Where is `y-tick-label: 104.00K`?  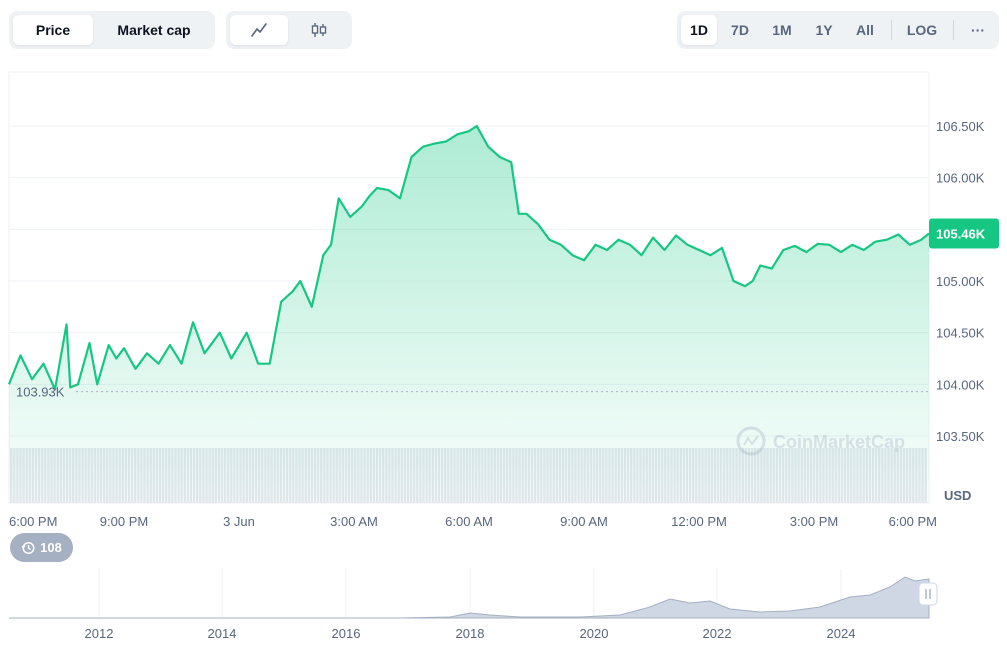
y-tick-label: 104.00K is located at coordinates (960, 384).